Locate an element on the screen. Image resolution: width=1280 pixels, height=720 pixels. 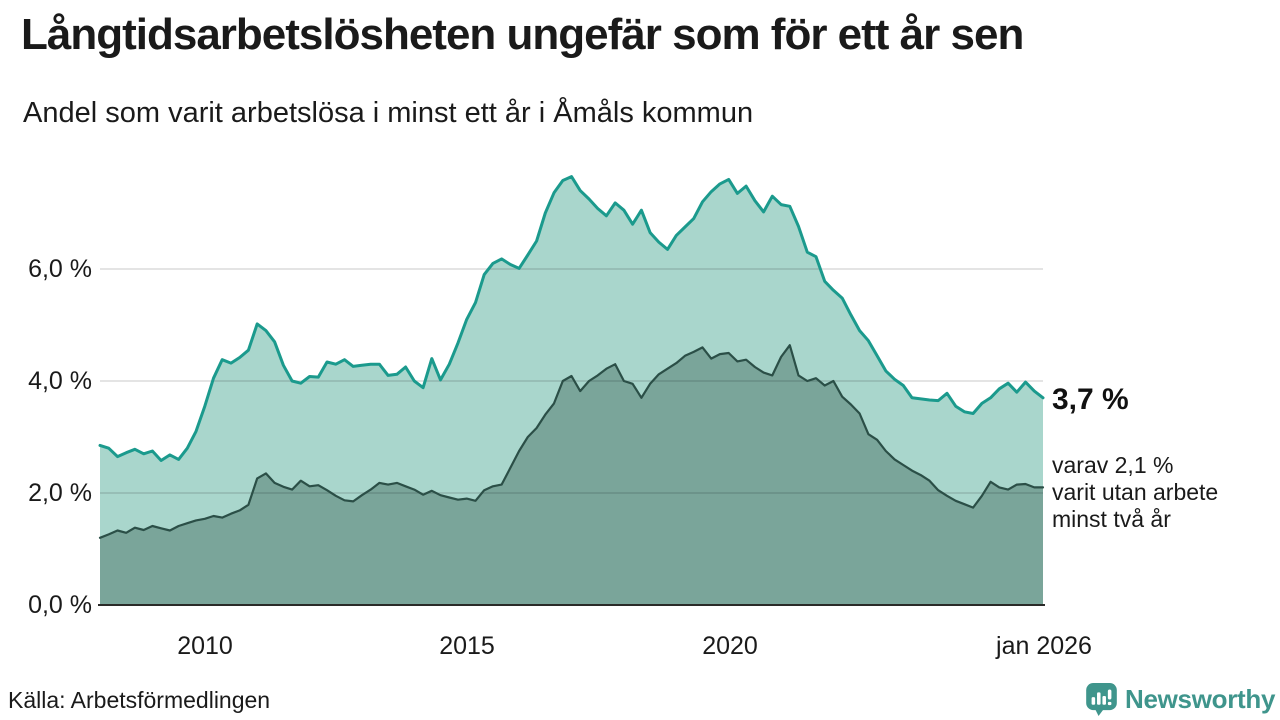
newsworthy-logo: Newsworthy is located at coordinates (1180, 699).